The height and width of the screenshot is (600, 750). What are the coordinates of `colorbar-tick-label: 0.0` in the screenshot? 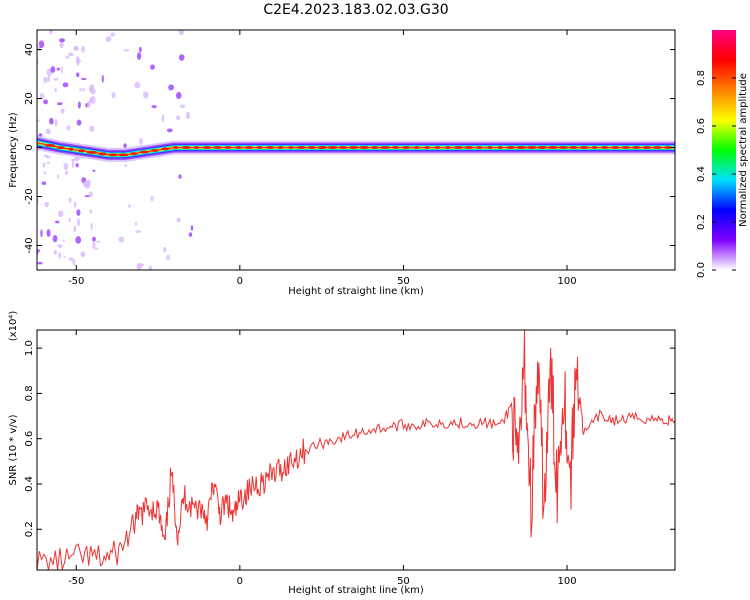 It's located at (701, 270).